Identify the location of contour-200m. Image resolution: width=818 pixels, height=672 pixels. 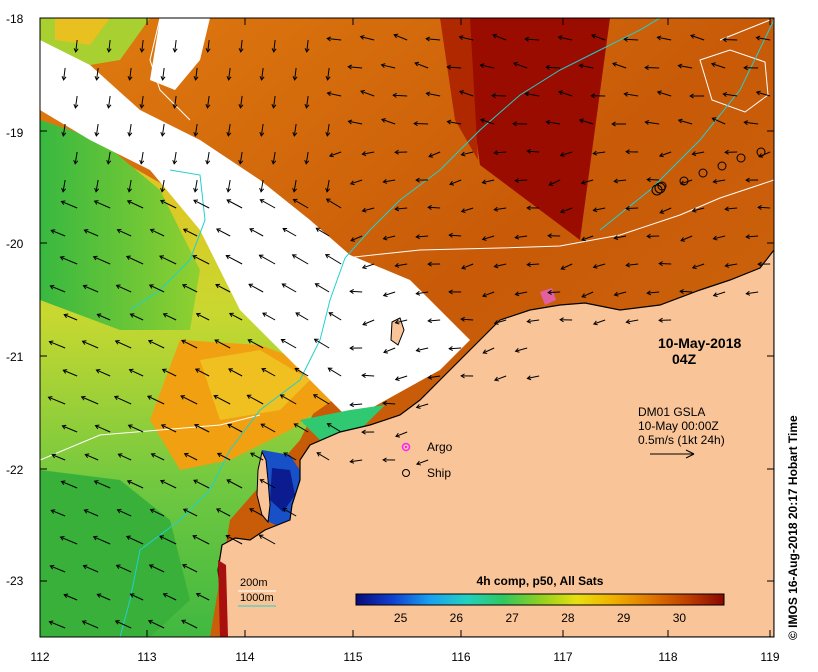
(559, 219).